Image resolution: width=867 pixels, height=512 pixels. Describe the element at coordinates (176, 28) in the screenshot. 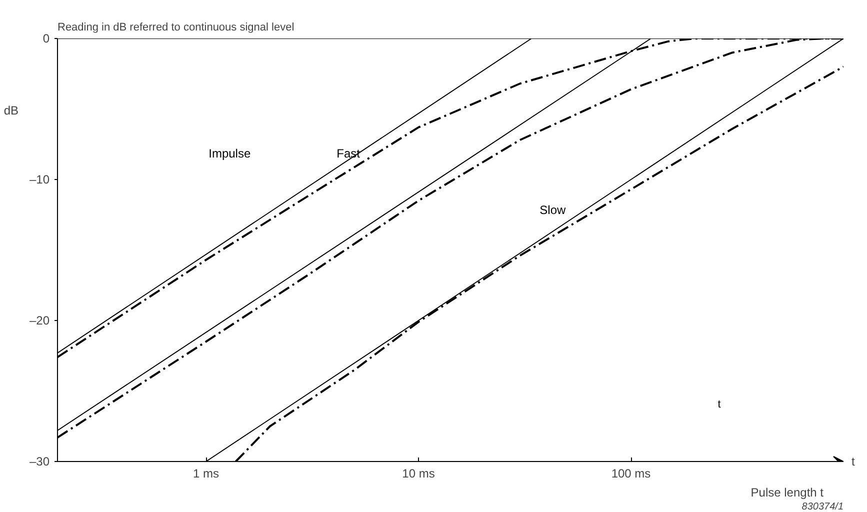

I see `chart-title: Reading in dB referred to continuous signal level` at that location.